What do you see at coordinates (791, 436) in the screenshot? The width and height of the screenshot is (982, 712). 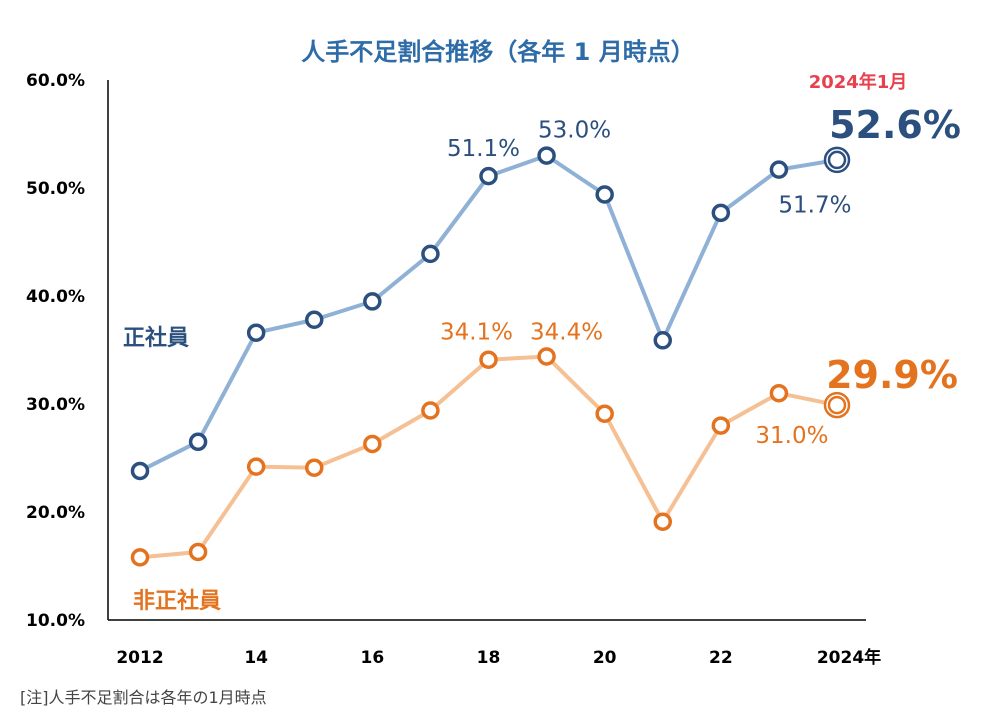 I see `data-label: 31.0%` at bounding box center [791, 436].